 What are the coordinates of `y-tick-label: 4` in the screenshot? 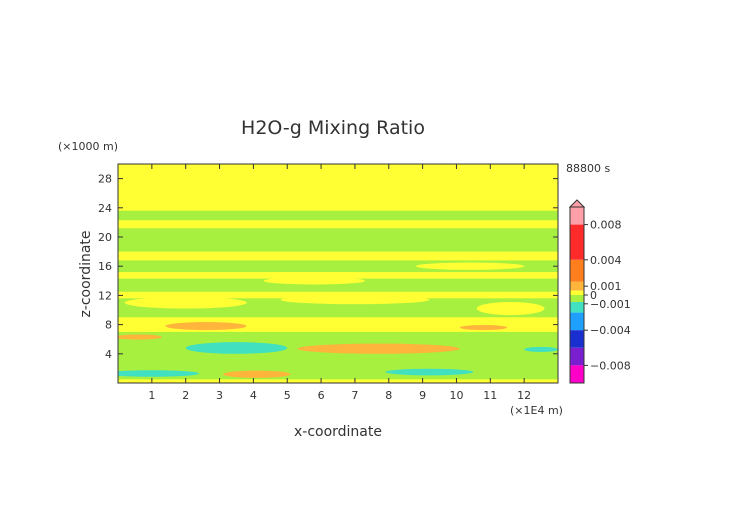 It's located at (108, 354).